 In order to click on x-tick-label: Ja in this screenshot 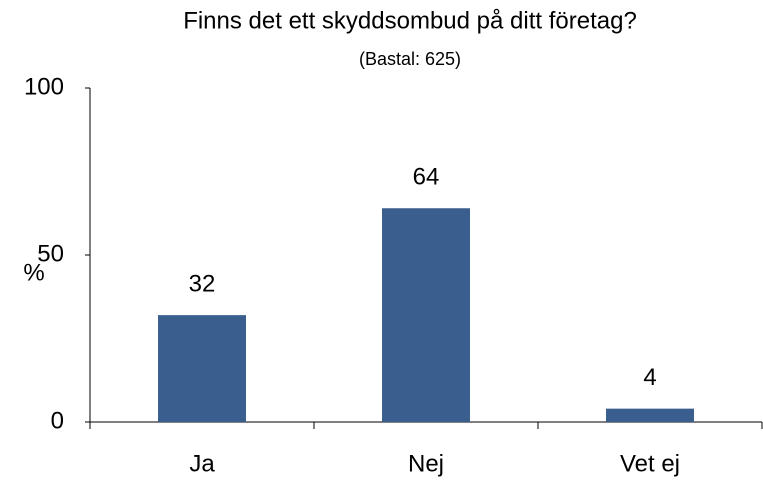, I will do `click(202, 463)`.